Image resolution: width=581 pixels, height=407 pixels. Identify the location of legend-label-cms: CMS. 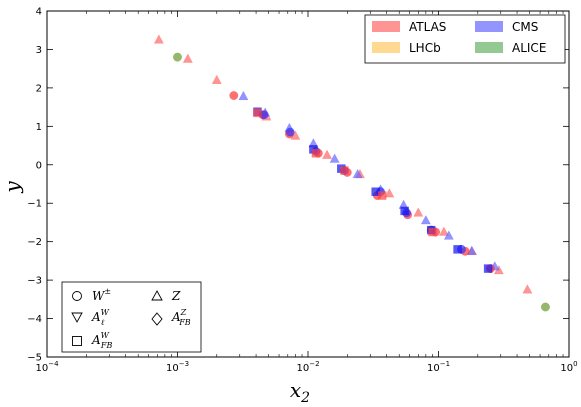
(525, 27).